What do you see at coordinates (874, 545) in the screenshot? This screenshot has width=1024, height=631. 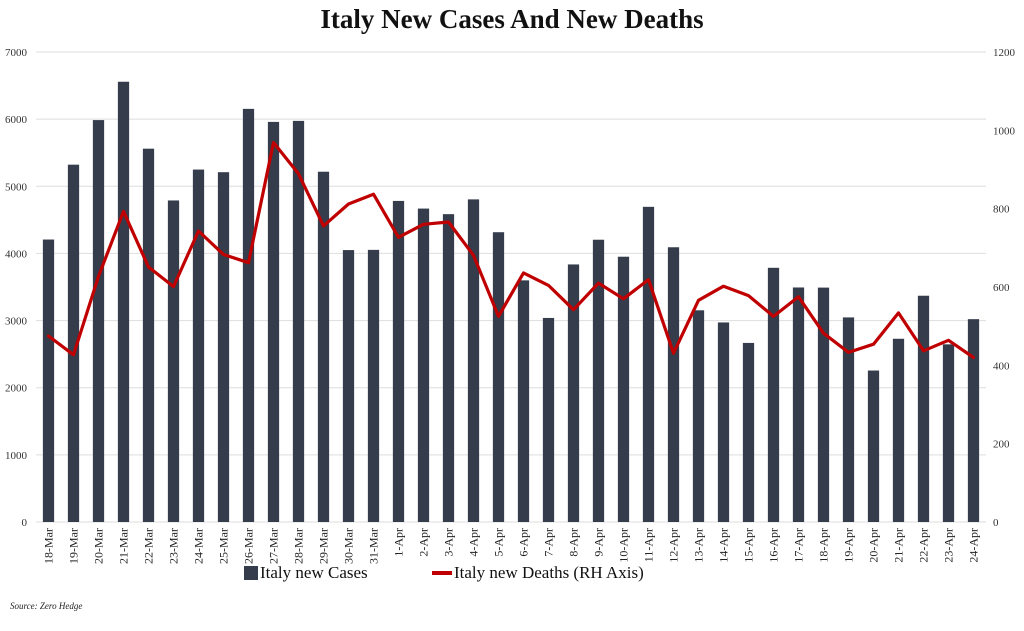 I see `x-tick-label: 20-Apr` at bounding box center [874, 545].